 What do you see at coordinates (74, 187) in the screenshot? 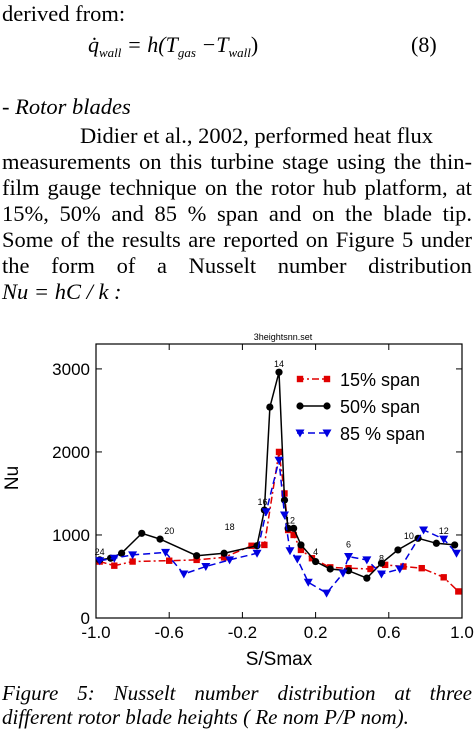
I see `word: gauge` at bounding box center [74, 187].